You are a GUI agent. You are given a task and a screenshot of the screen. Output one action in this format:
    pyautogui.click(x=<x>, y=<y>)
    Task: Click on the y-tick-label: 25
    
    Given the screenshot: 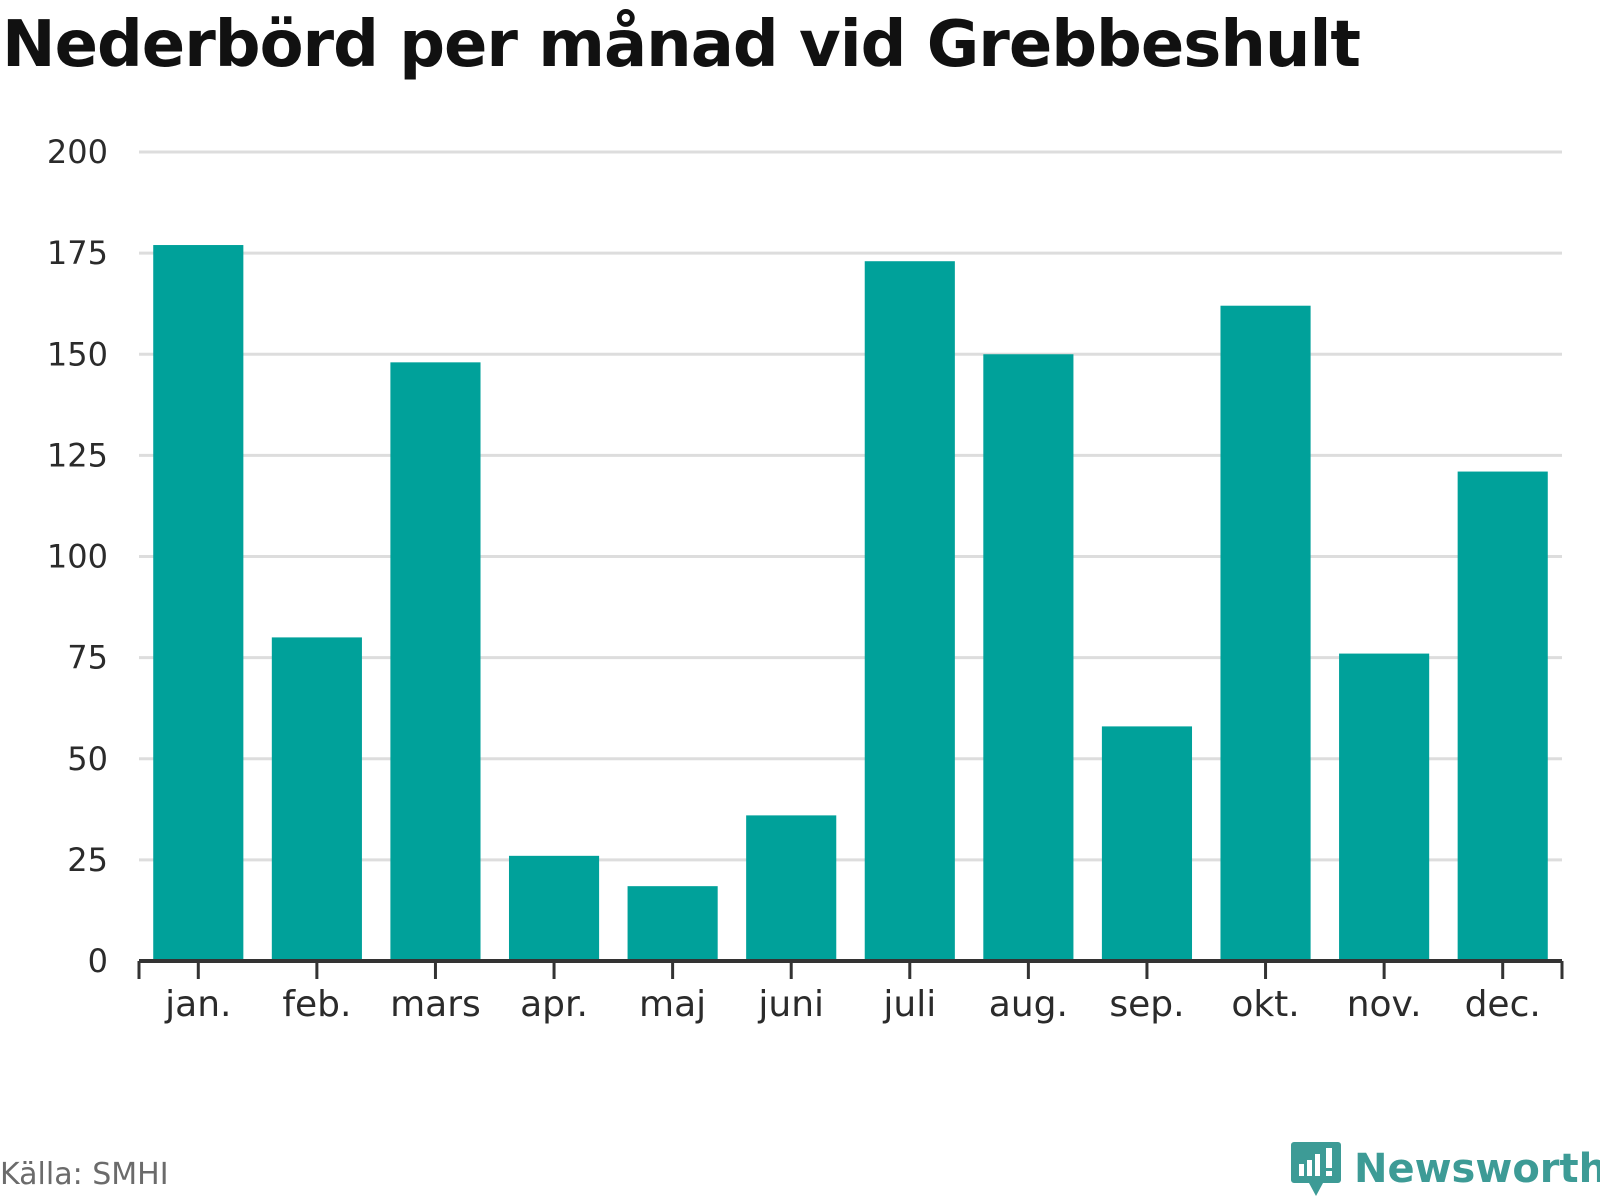 What is the action you would take?
    pyautogui.click(x=87, y=860)
    